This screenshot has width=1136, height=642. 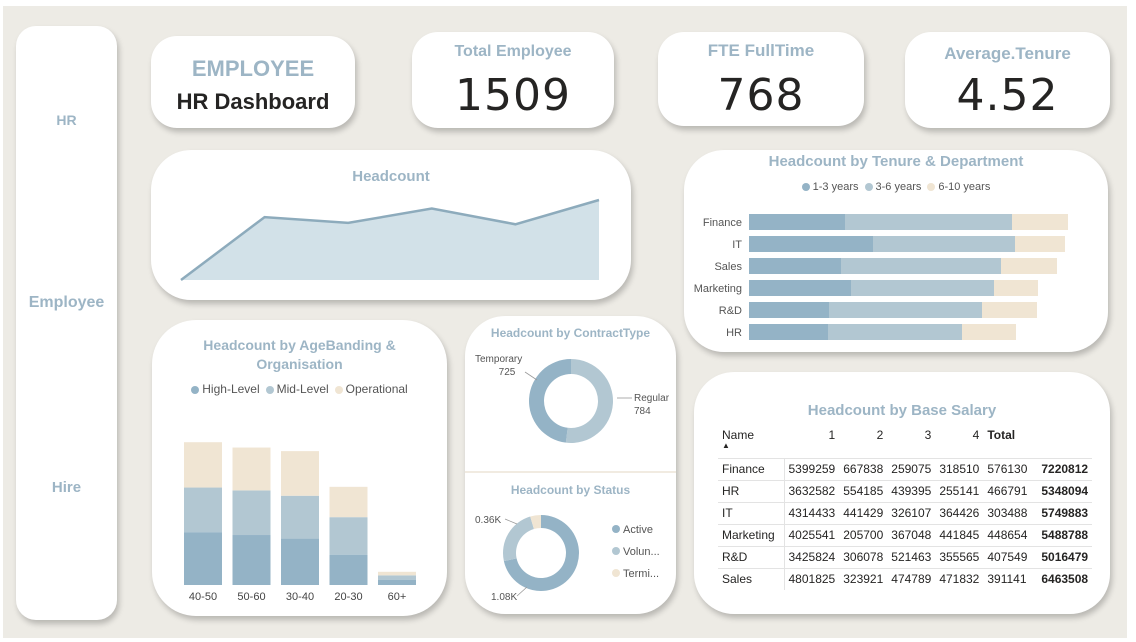 I want to click on legend-item: 3-6 years, so click(x=892, y=187).